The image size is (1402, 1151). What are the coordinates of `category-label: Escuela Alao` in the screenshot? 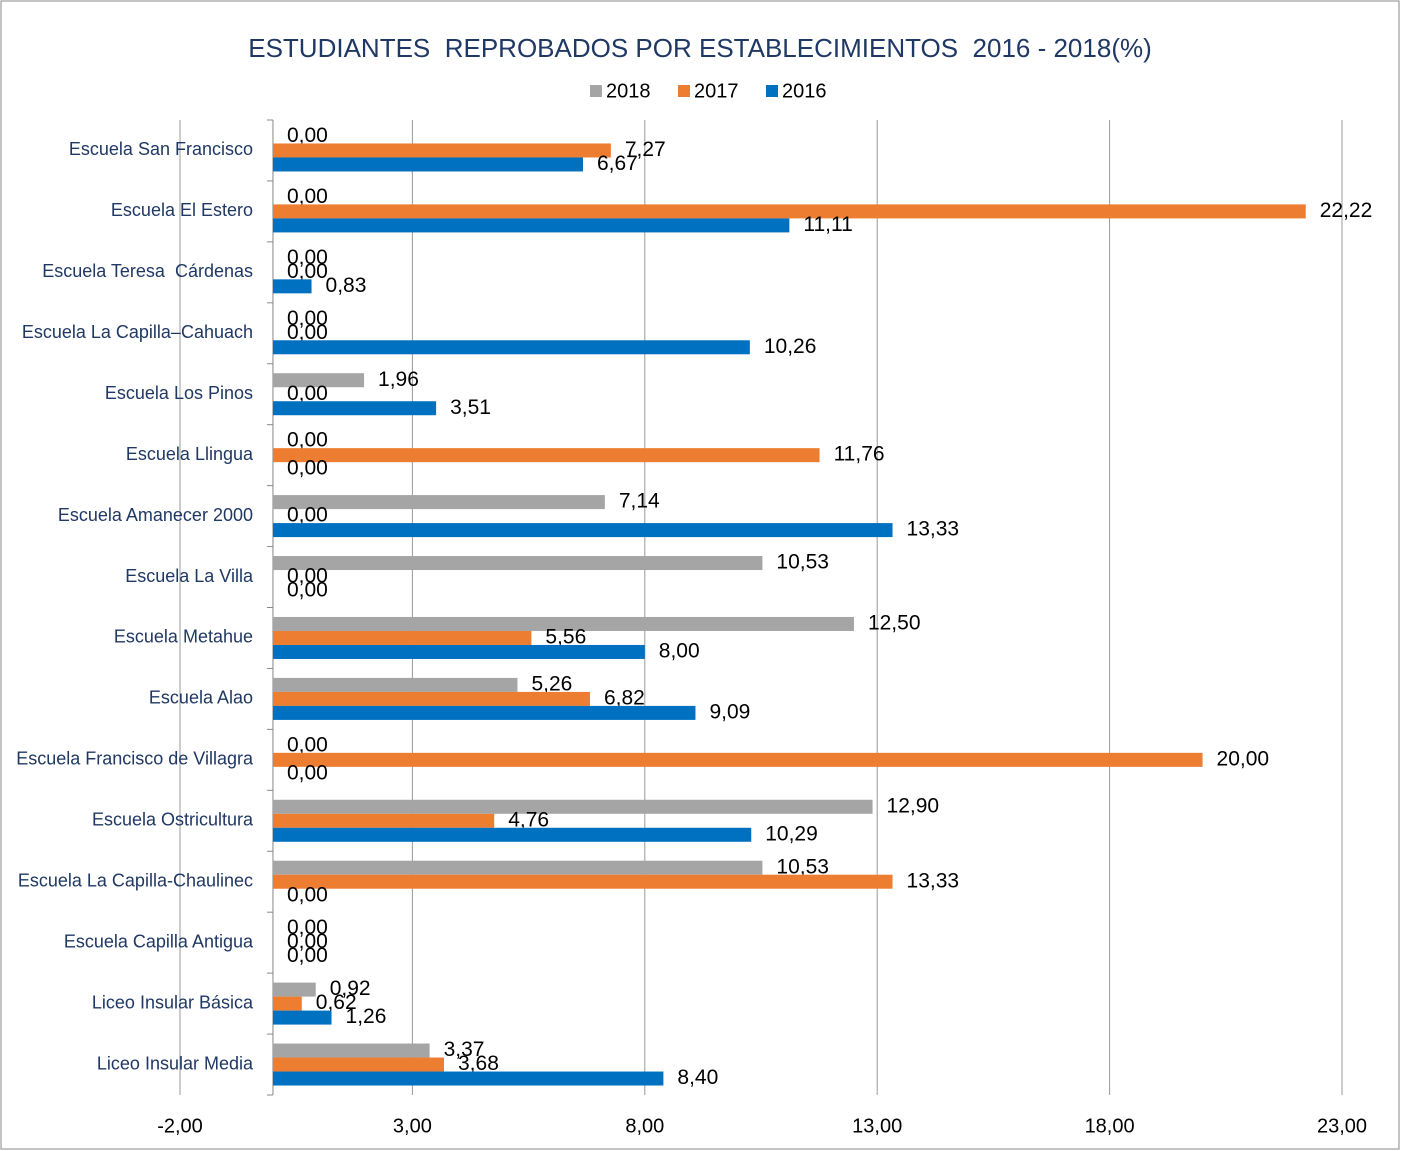 It's located at (201, 698).